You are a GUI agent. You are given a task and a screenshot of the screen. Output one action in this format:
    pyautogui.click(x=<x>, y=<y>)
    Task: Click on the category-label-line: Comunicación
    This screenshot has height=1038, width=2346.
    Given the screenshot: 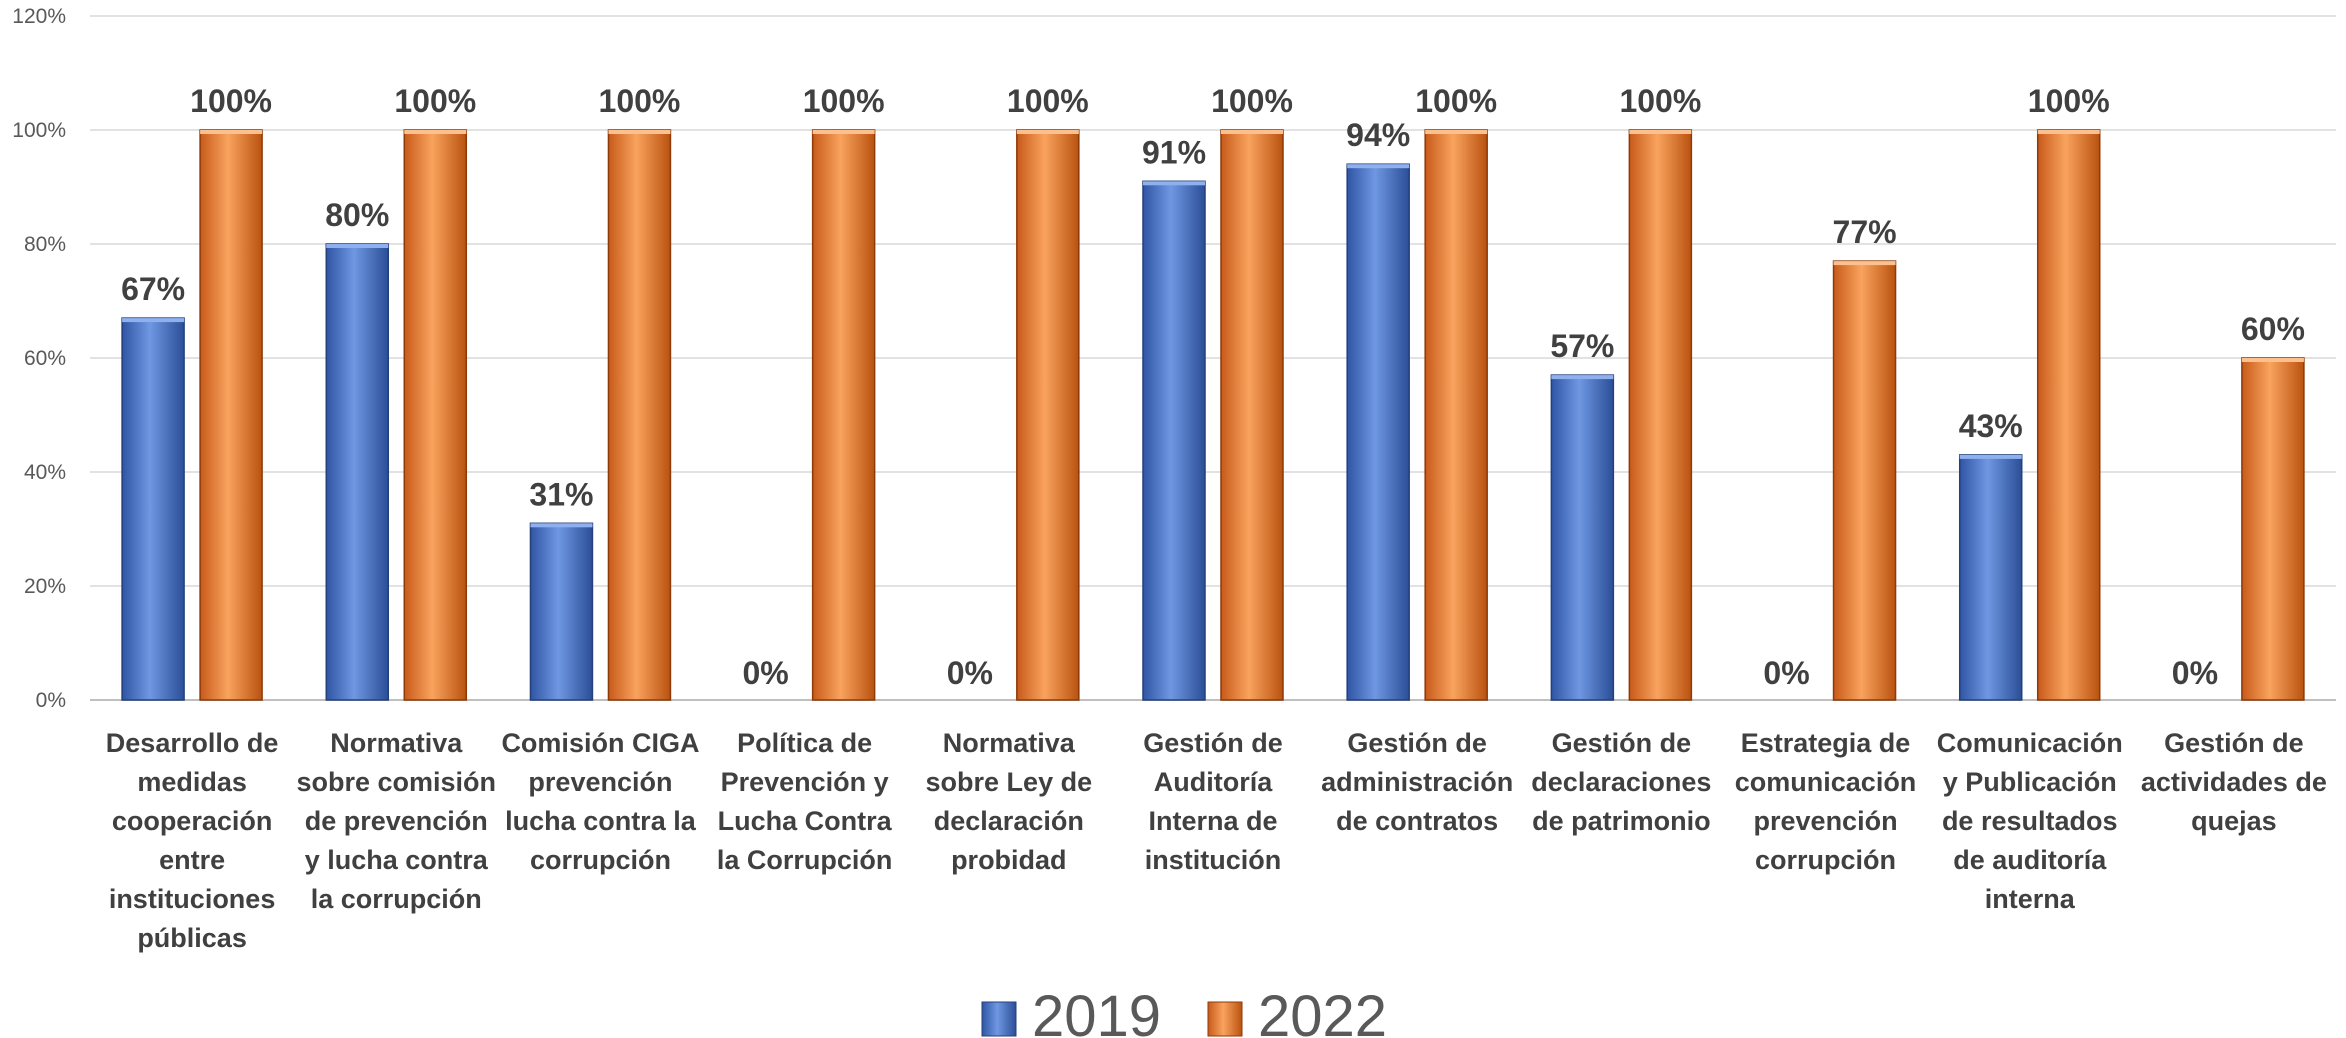 What is the action you would take?
    pyautogui.click(x=2030, y=743)
    